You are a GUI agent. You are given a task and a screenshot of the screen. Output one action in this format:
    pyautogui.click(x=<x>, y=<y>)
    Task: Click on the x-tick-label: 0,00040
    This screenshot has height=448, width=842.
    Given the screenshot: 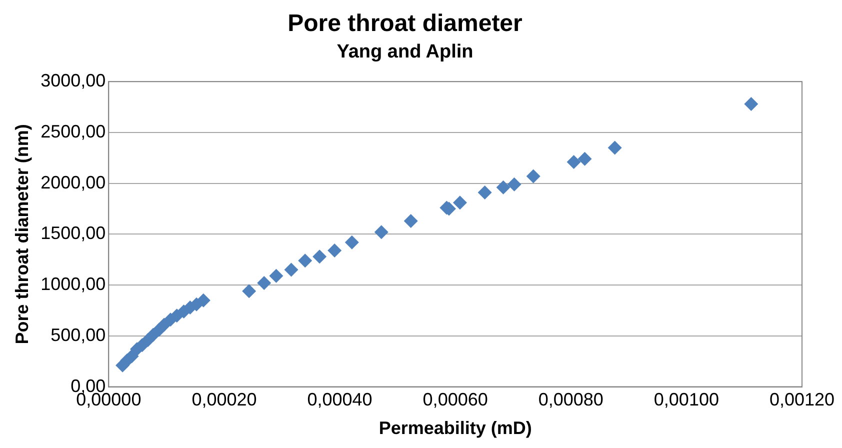 What is the action you would take?
    pyautogui.click(x=339, y=400)
    